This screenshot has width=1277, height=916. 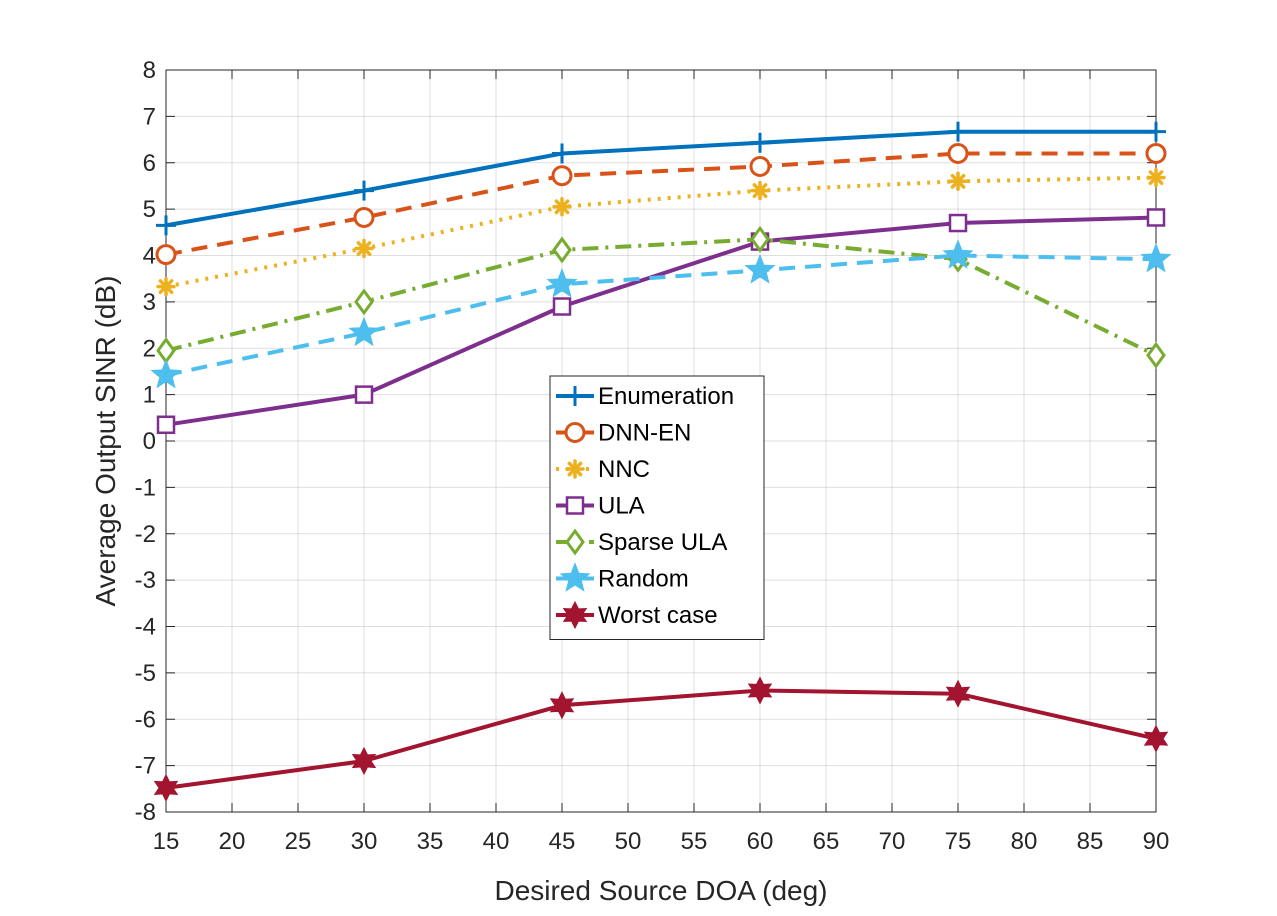 I want to click on y-tick-label: -1, so click(x=145, y=487).